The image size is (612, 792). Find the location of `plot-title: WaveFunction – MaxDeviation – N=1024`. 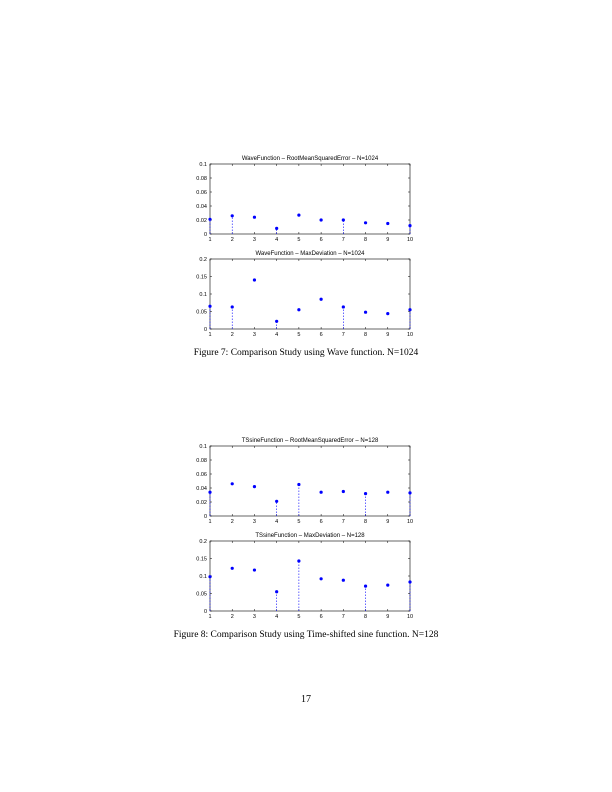

plot-title: WaveFunction – MaxDeviation – N=1024 is located at coordinates (310, 254).